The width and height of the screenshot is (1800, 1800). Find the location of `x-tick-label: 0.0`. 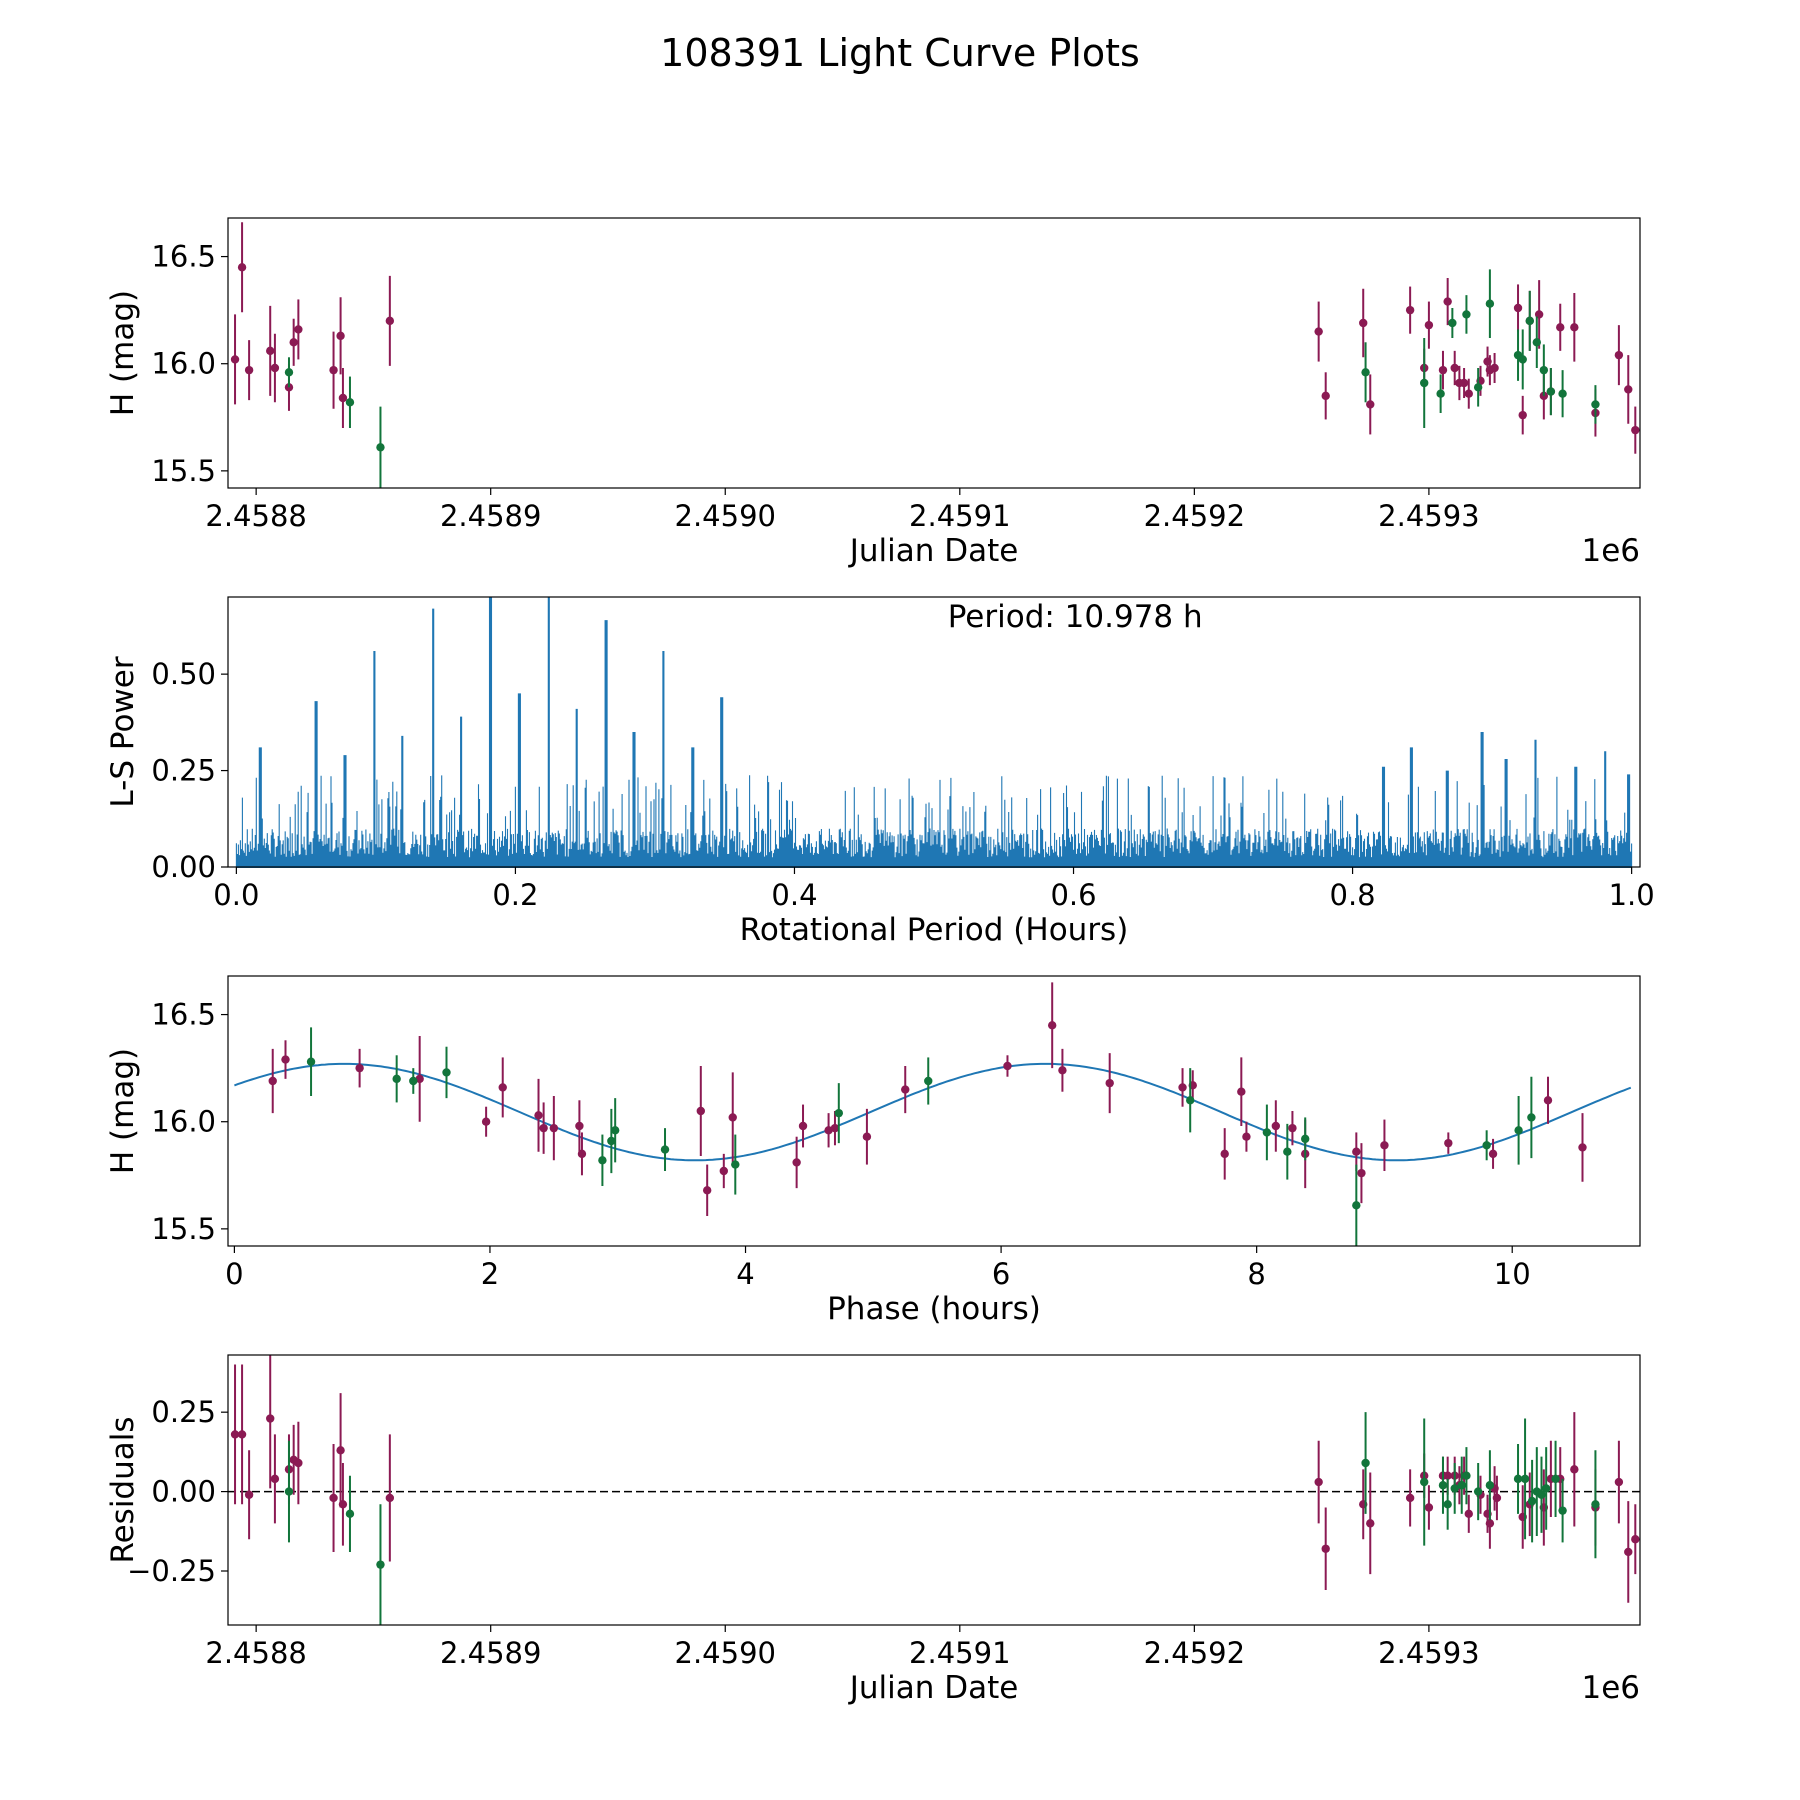

x-tick-label: 0.0 is located at coordinates (236, 895).